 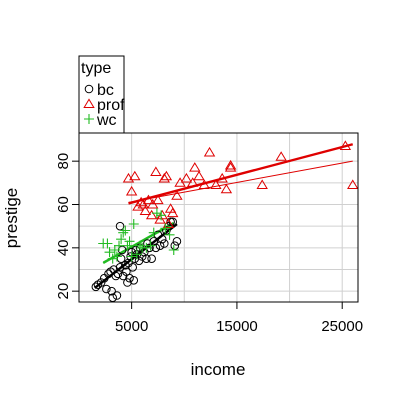 What do you see at coordinates (63, 161) in the screenshot?
I see `y-tick-label: 80` at bounding box center [63, 161].